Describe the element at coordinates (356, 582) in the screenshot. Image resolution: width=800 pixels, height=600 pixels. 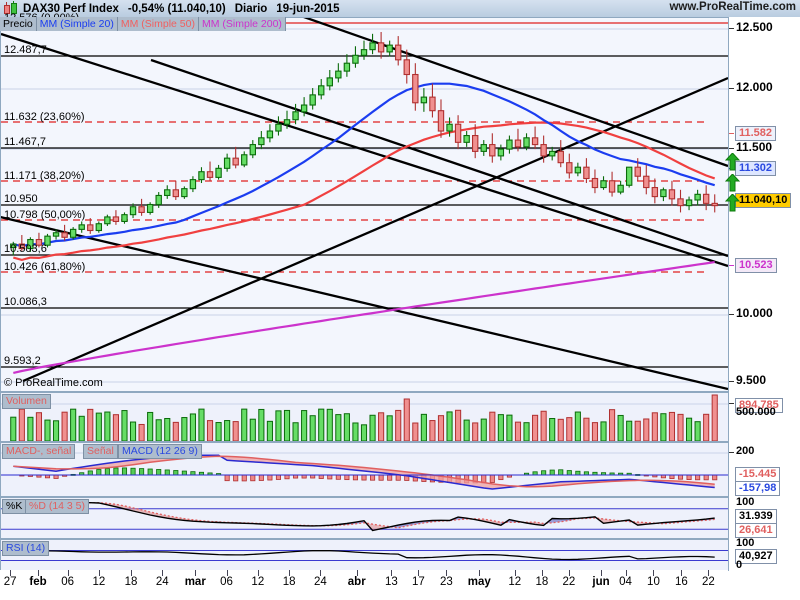
I see `date-axis-label: abr` at that location.